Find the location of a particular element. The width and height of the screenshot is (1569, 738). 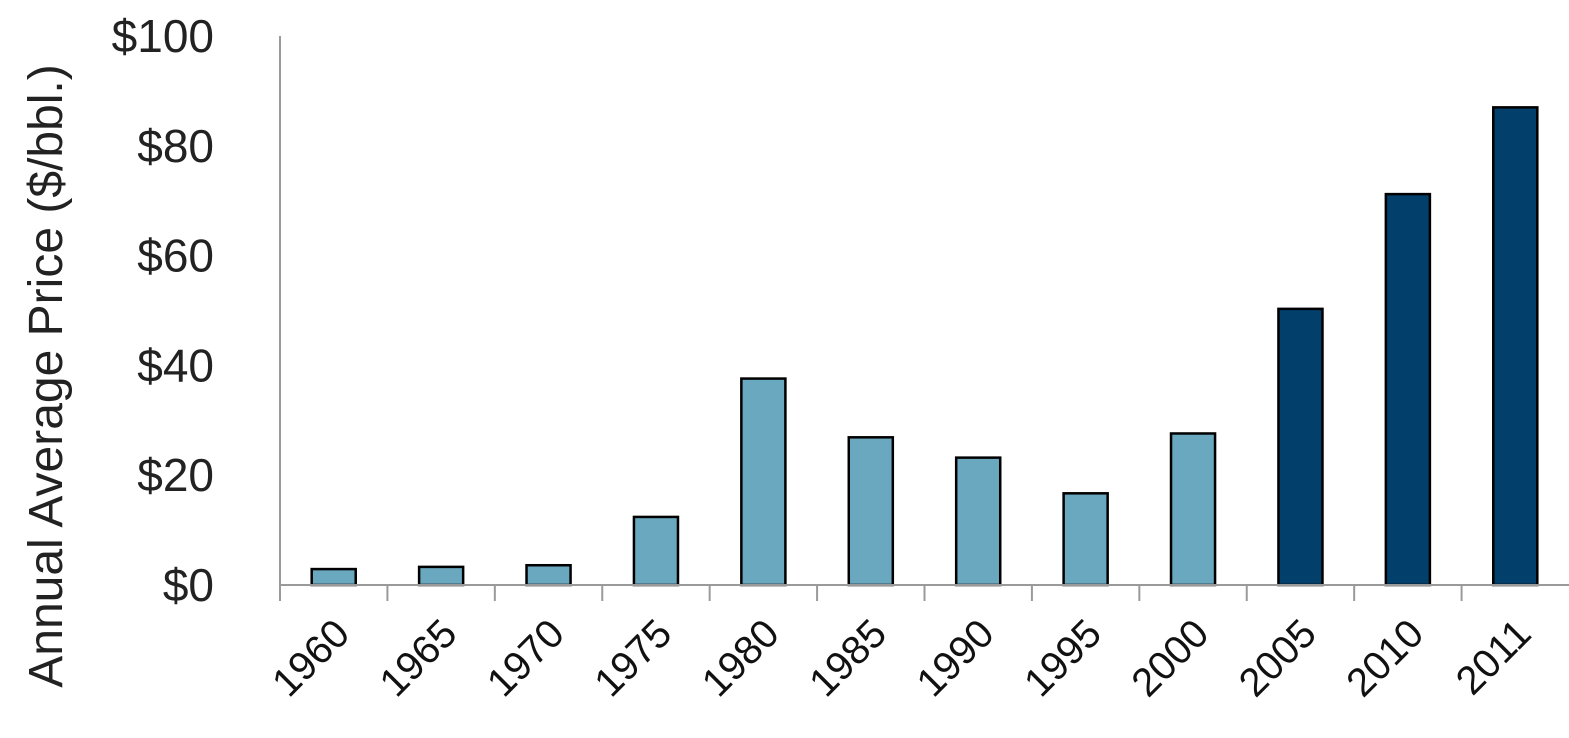

bar-2005 is located at coordinates (1300, 447).